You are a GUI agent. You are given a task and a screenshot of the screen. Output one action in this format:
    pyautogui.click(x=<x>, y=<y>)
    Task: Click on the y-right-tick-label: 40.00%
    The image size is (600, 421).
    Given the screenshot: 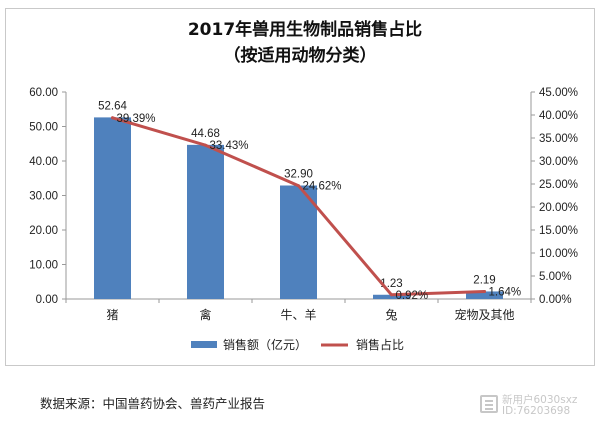 What is the action you would take?
    pyautogui.click(x=558, y=116)
    